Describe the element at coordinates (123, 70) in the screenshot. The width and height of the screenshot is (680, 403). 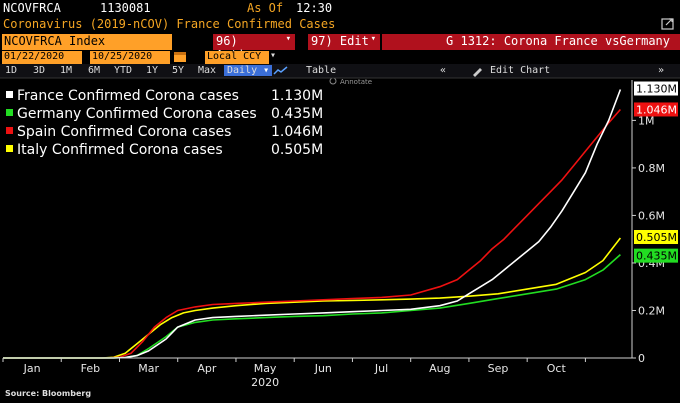
I see `period-button: YTD` at that location.